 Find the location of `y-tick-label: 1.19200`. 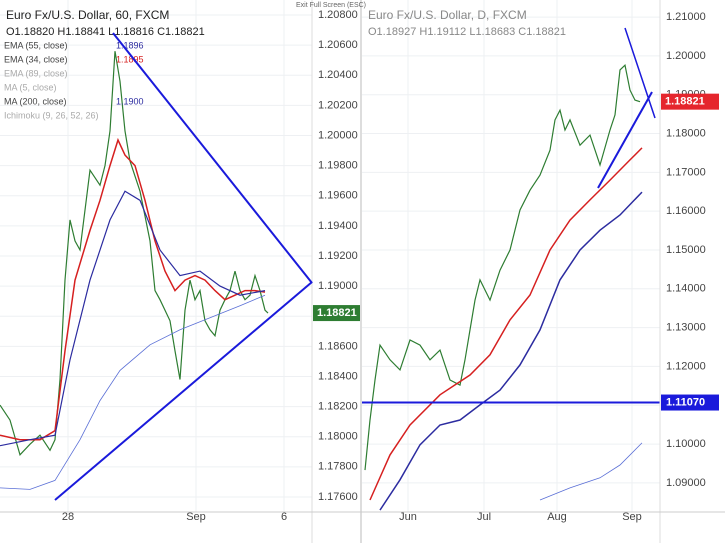

y-tick-label: 1.19200 is located at coordinates (338, 256).